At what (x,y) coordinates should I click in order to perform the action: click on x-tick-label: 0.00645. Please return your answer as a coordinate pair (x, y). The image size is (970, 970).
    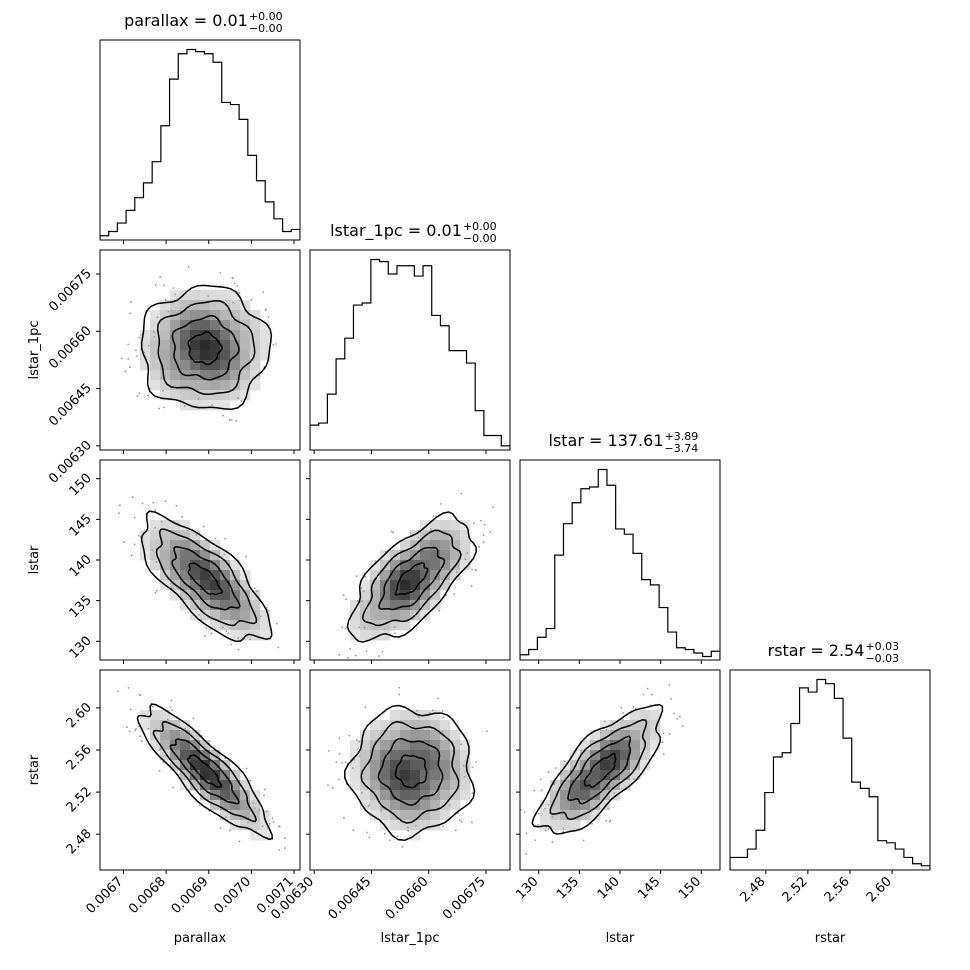
    Looking at the image, I should click on (350, 898).